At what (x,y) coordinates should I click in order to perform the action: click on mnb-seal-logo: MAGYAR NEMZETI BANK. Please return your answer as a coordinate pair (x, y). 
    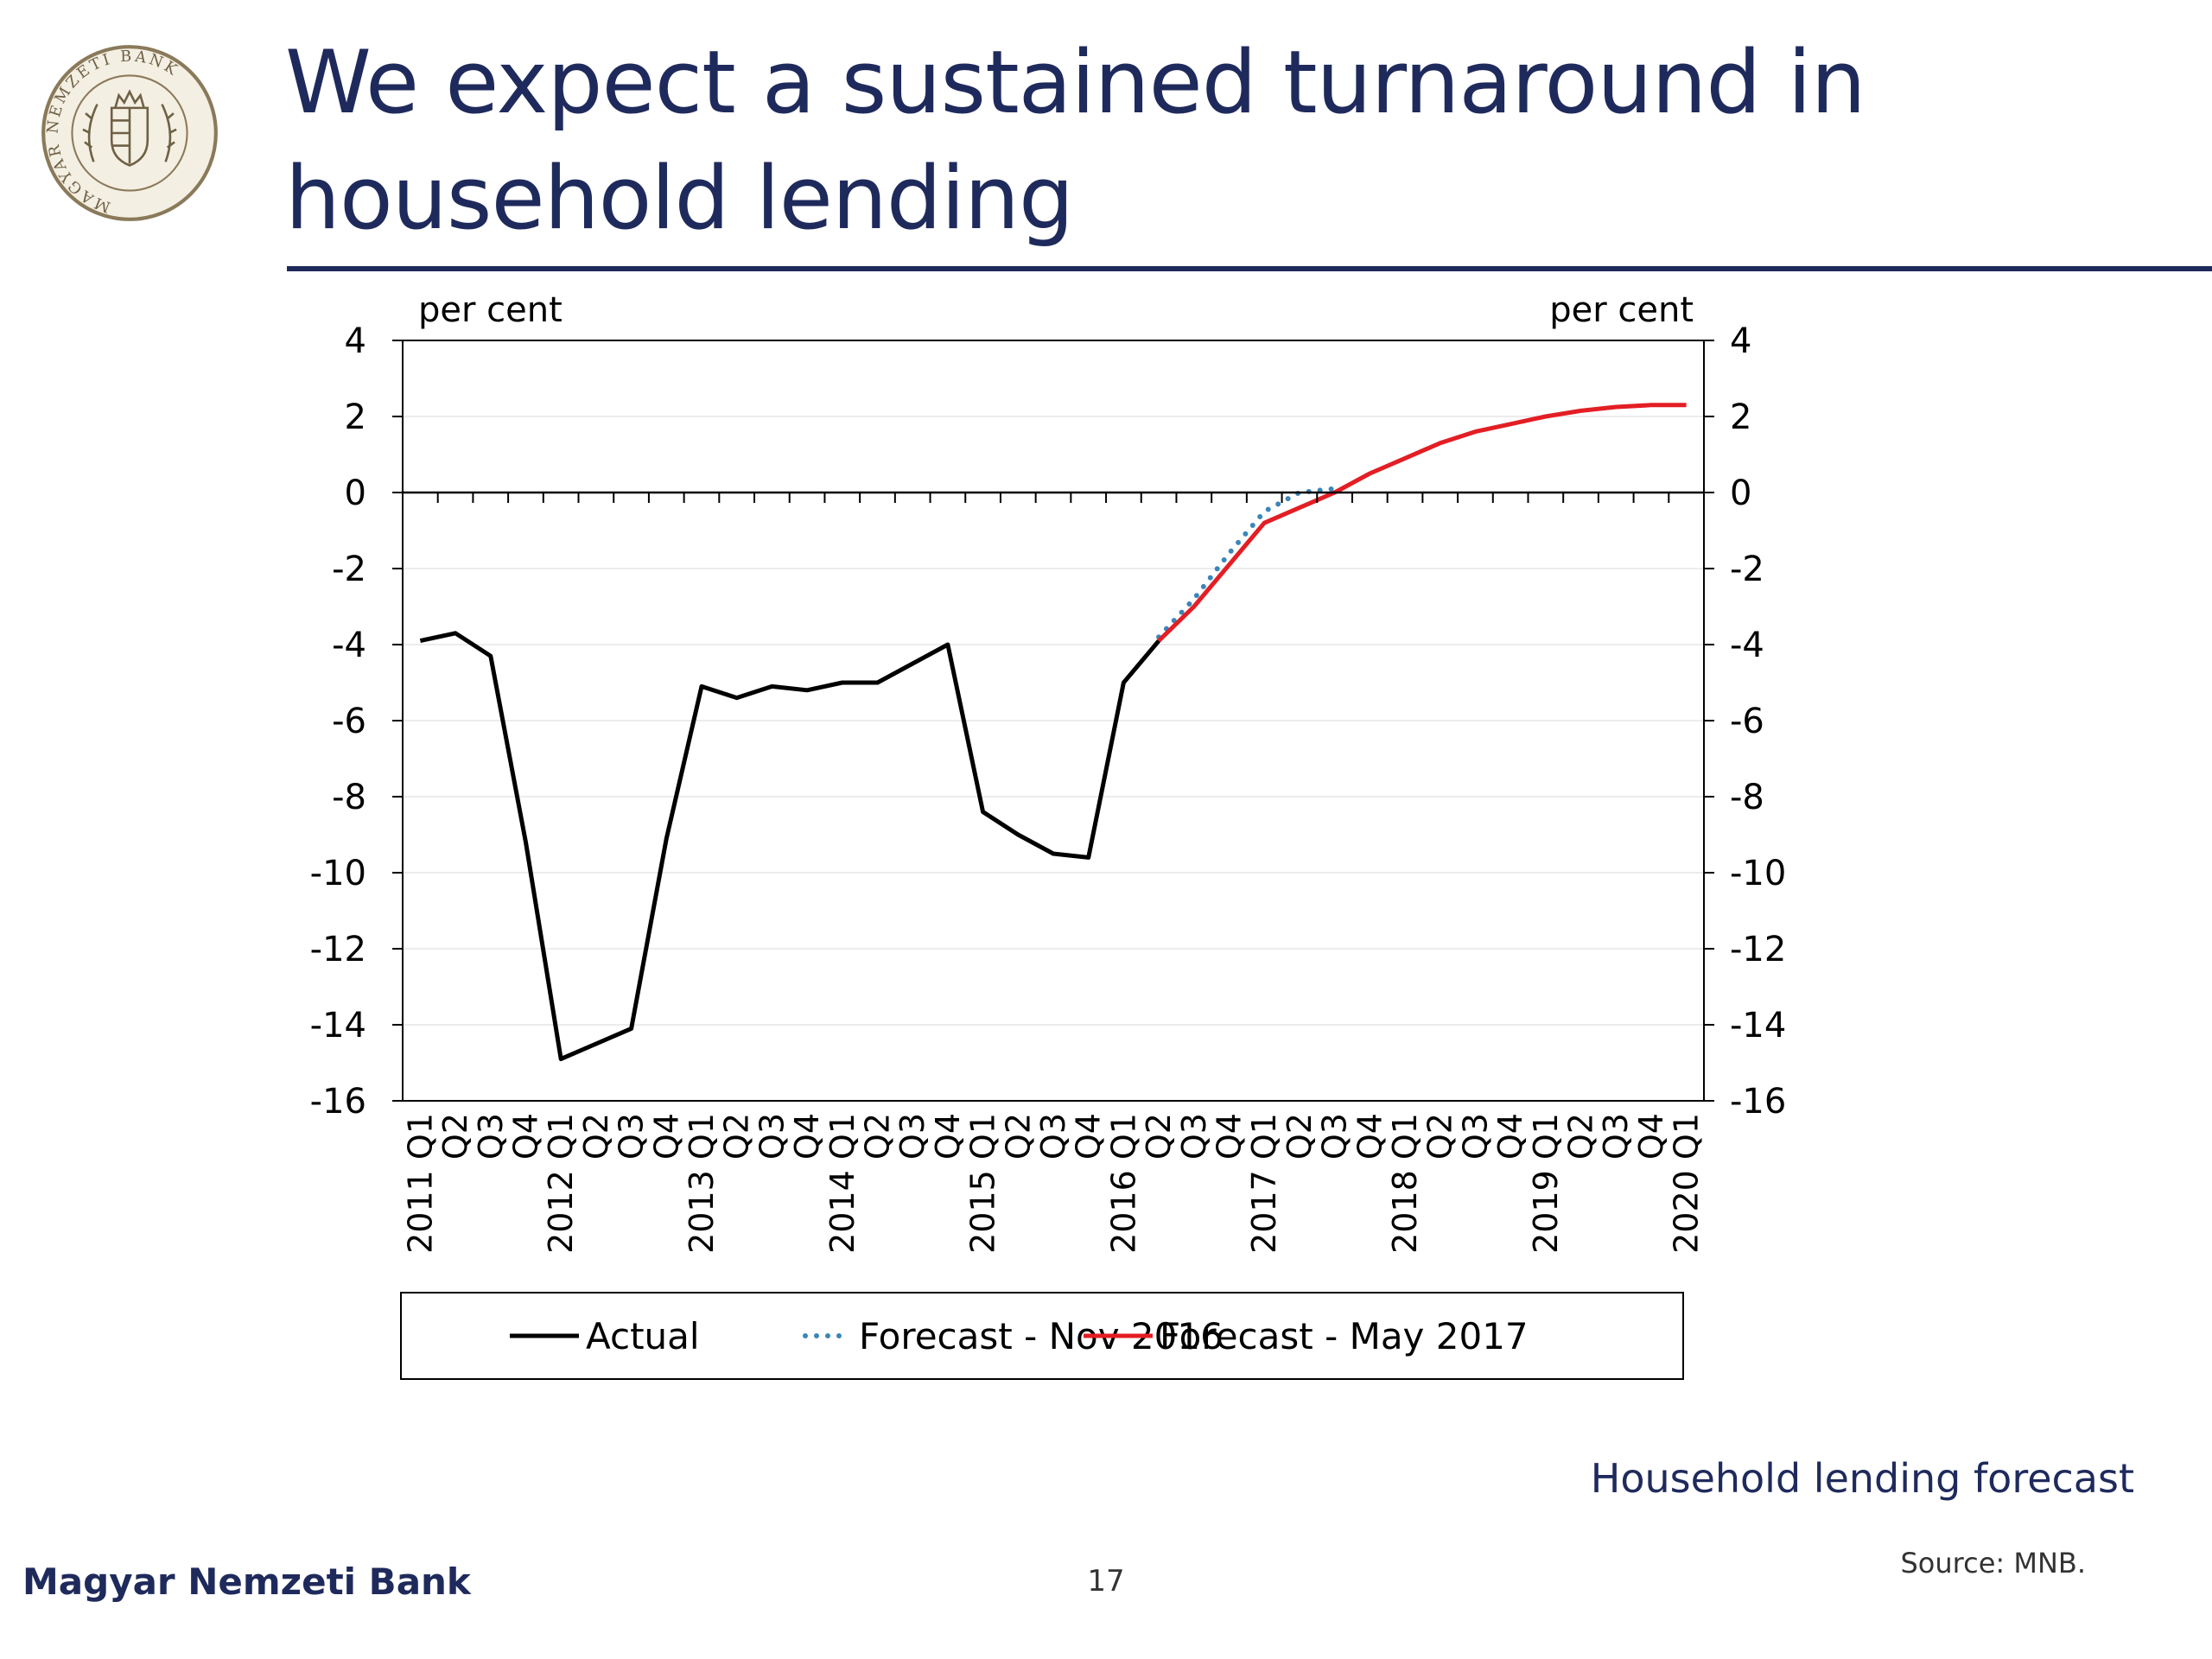
    Looking at the image, I should click on (129, 133).